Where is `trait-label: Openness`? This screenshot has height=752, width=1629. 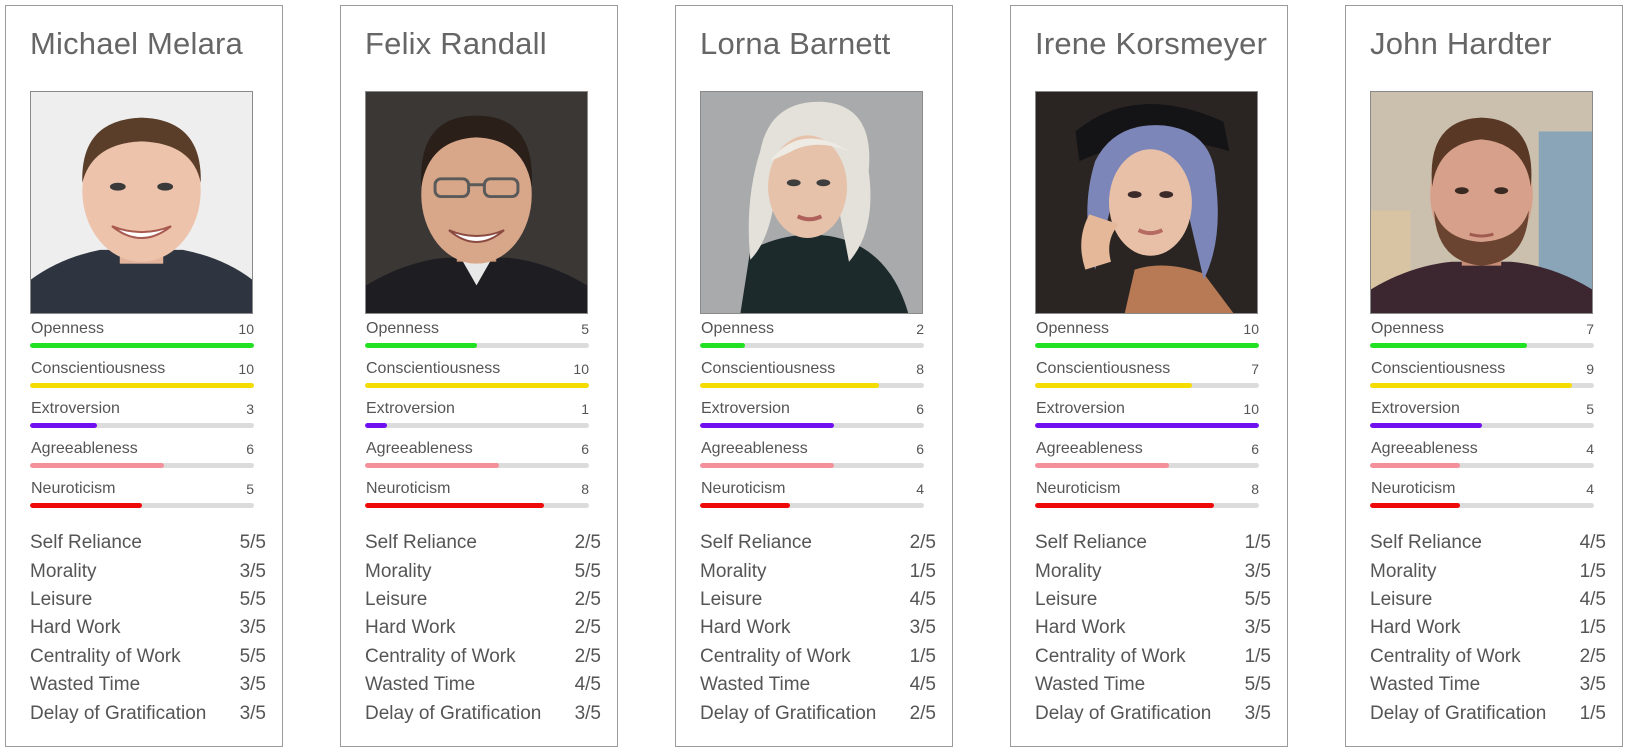 trait-label: Openness is located at coordinates (1407, 328).